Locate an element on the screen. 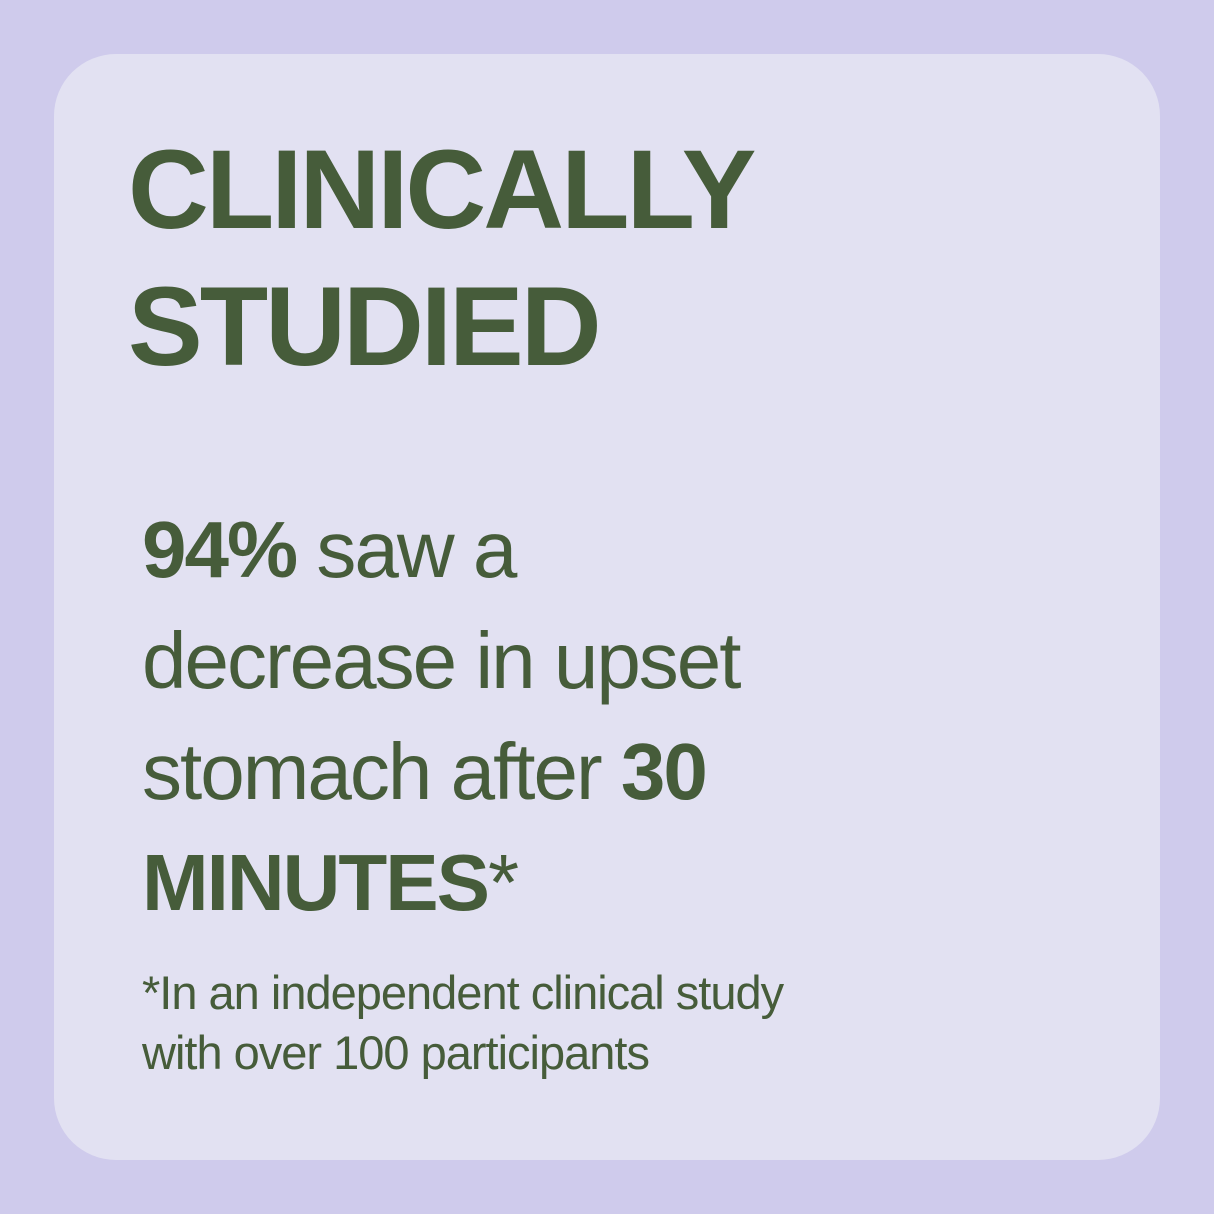 The height and width of the screenshot is (1214, 1214). statement-line: stomach after 30 is located at coordinates (441, 771).